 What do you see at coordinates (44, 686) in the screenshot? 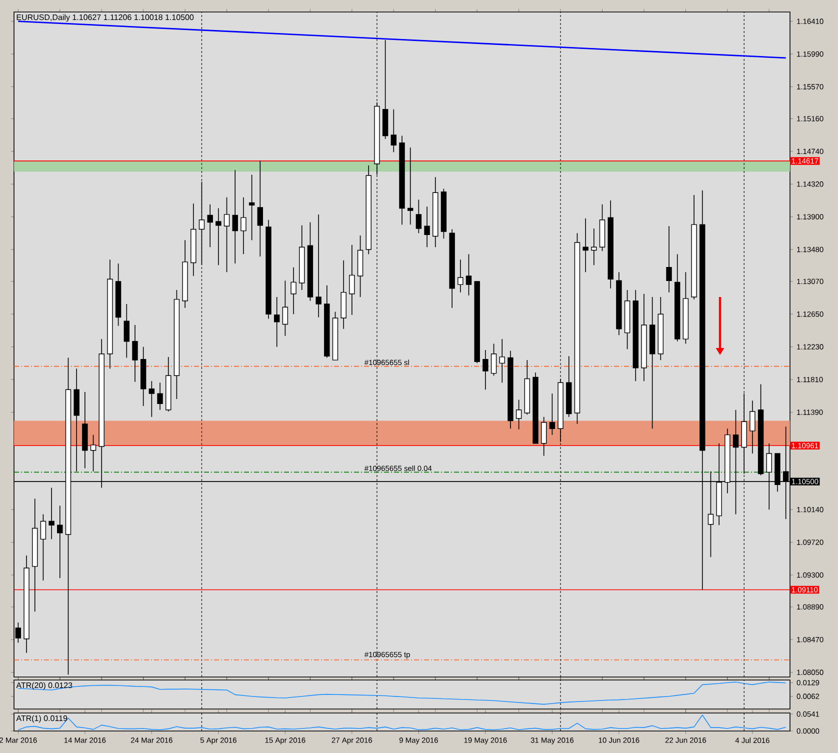
I see `chart-title: ATR(20) 0.0123` at bounding box center [44, 686].